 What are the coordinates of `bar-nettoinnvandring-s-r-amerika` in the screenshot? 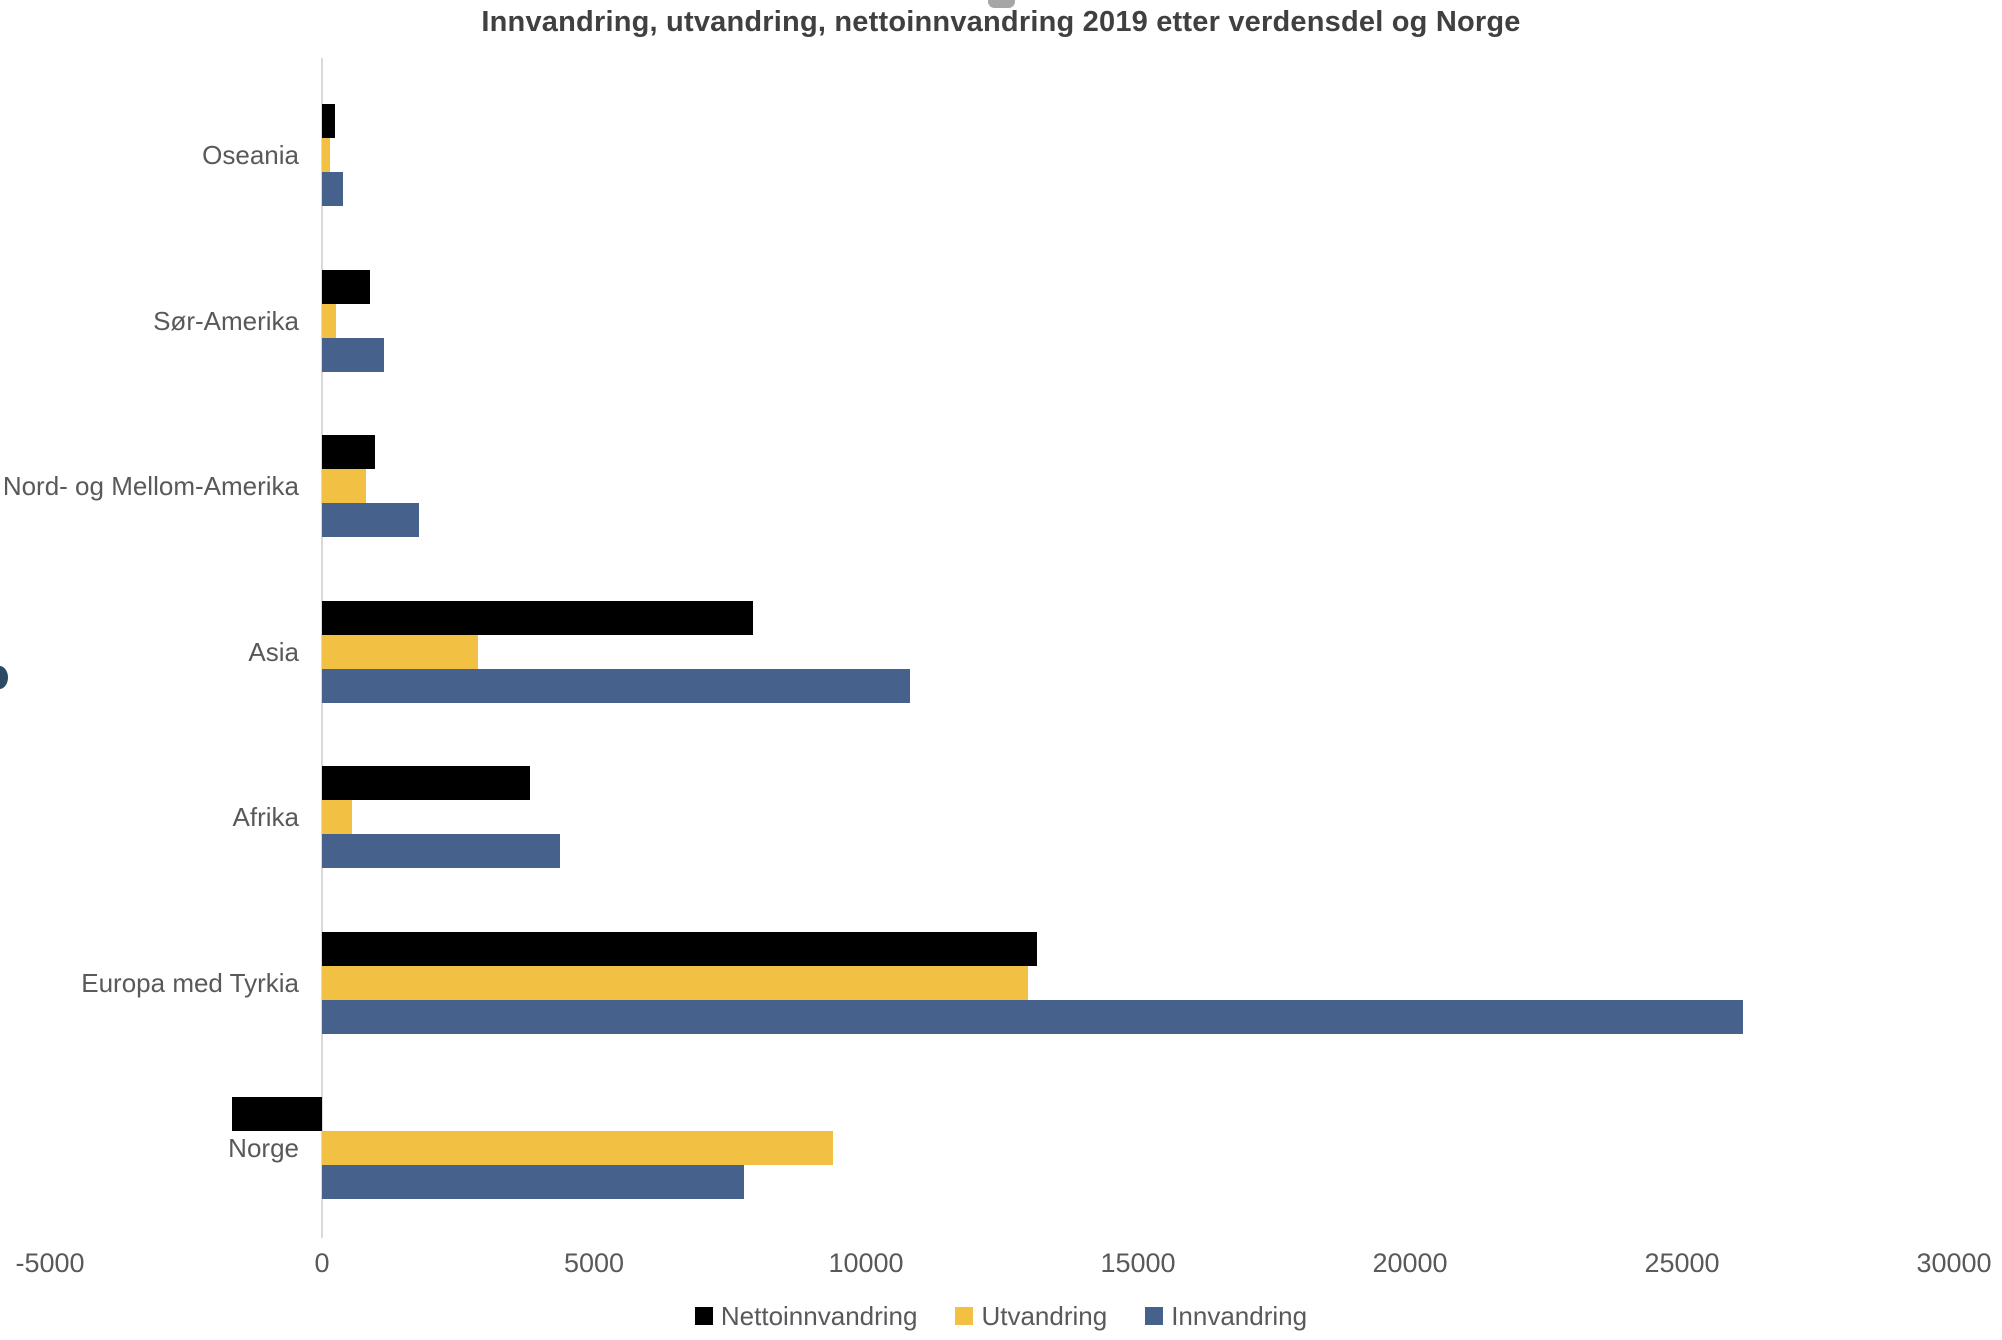 It's located at (346, 286).